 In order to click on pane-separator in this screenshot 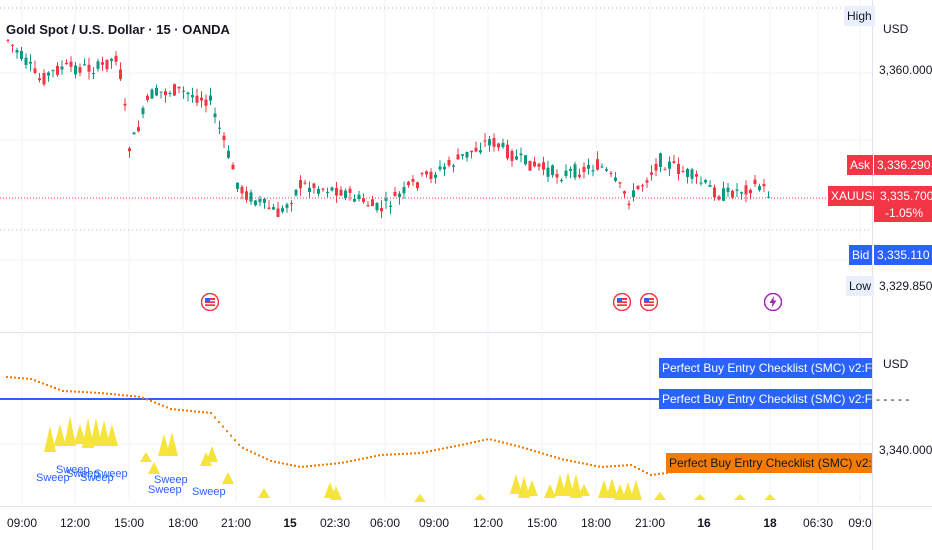, I will do `click(466, 332)`.